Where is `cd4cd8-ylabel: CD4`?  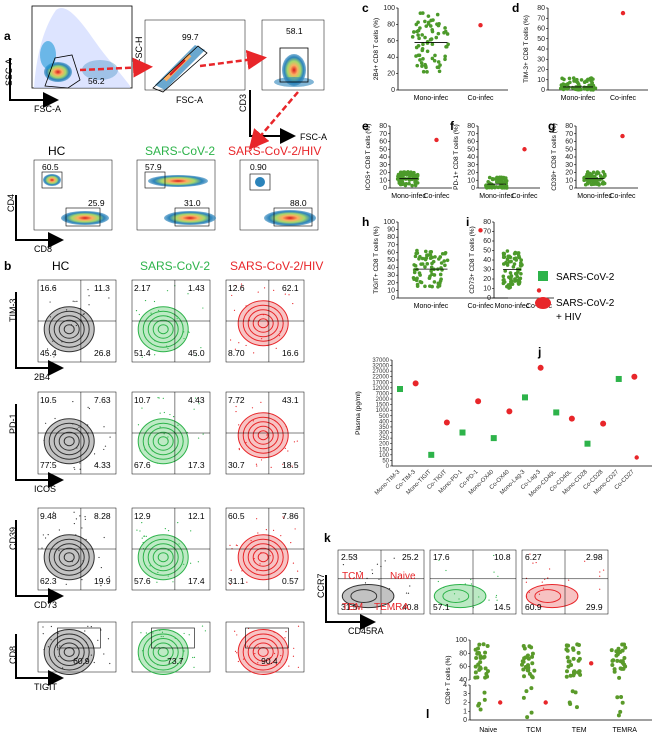 cd4cd8-ylabel: CD4 is located at coordinates (11, 203).